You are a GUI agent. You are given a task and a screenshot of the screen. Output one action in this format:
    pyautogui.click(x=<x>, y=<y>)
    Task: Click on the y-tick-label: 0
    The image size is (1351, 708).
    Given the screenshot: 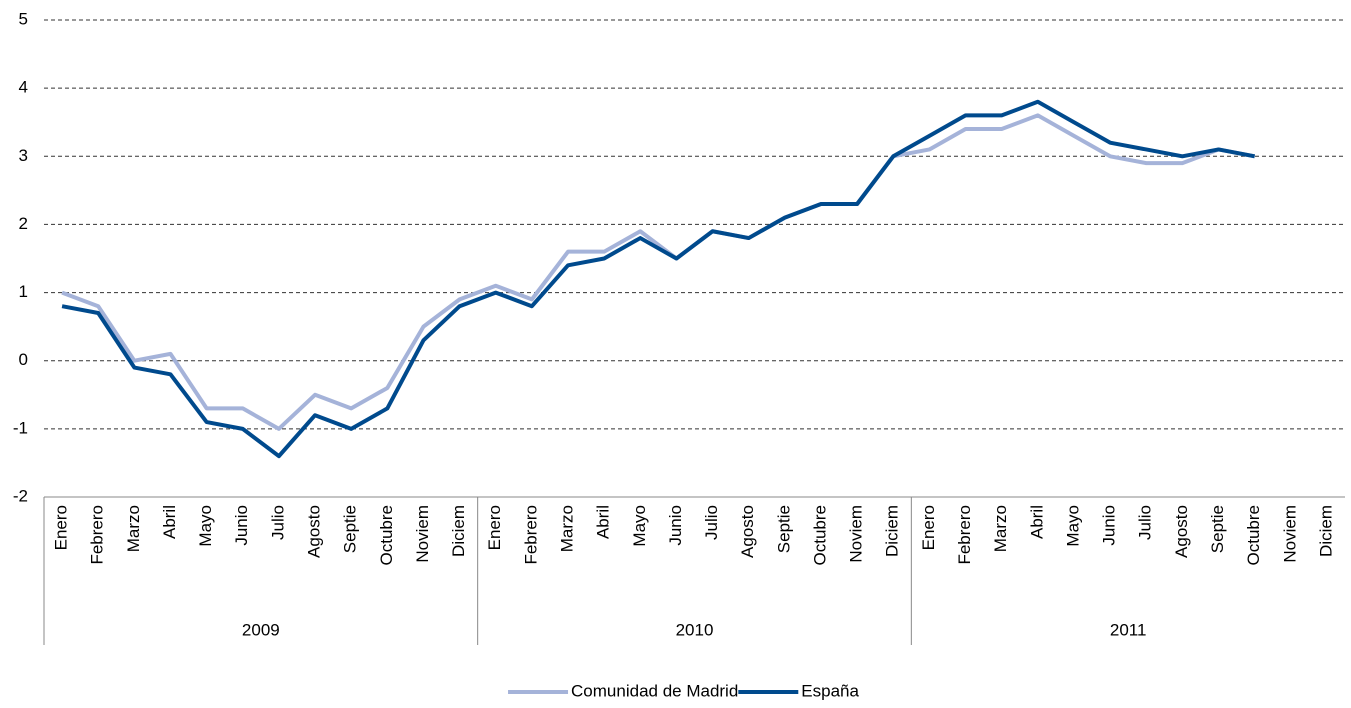 What is the action you would take?
    pyautogui.click(x=23, y=359)
    